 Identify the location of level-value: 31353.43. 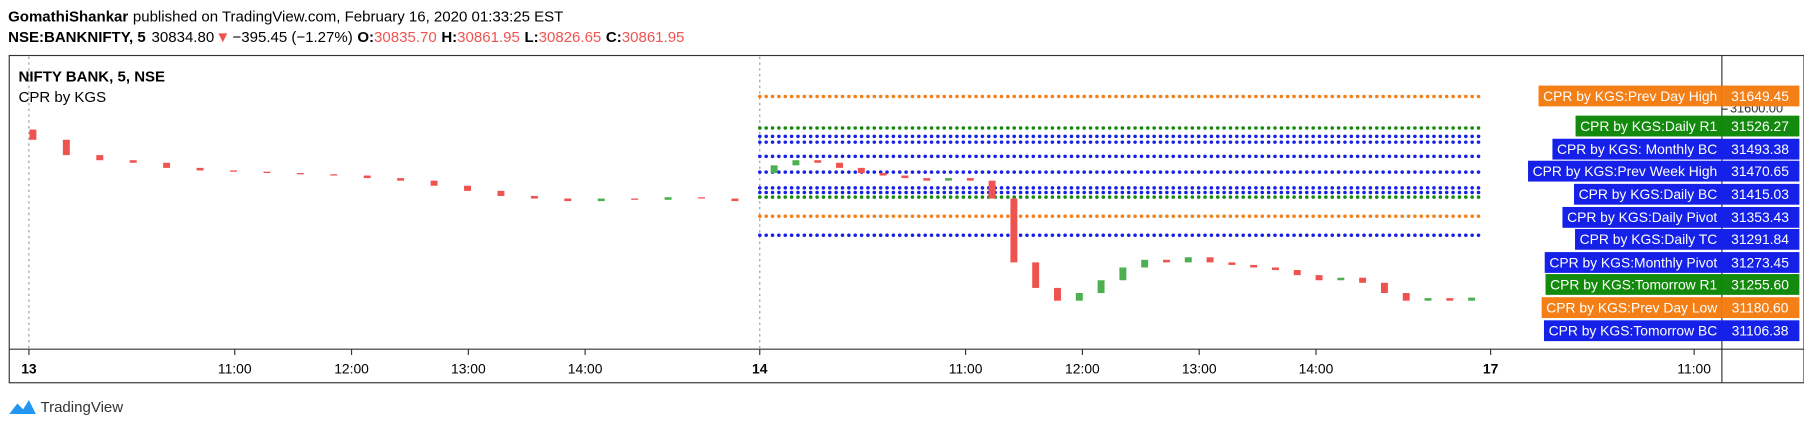
(1760, 217).